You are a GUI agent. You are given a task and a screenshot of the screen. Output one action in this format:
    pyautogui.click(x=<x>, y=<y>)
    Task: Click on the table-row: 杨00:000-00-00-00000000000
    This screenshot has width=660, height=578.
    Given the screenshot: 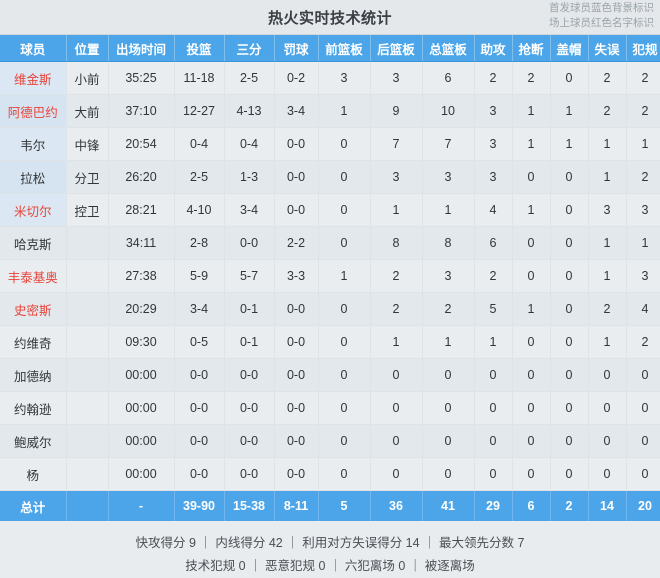 What is the action you would take?
    pyautogui.click(x=330, y=474)
    